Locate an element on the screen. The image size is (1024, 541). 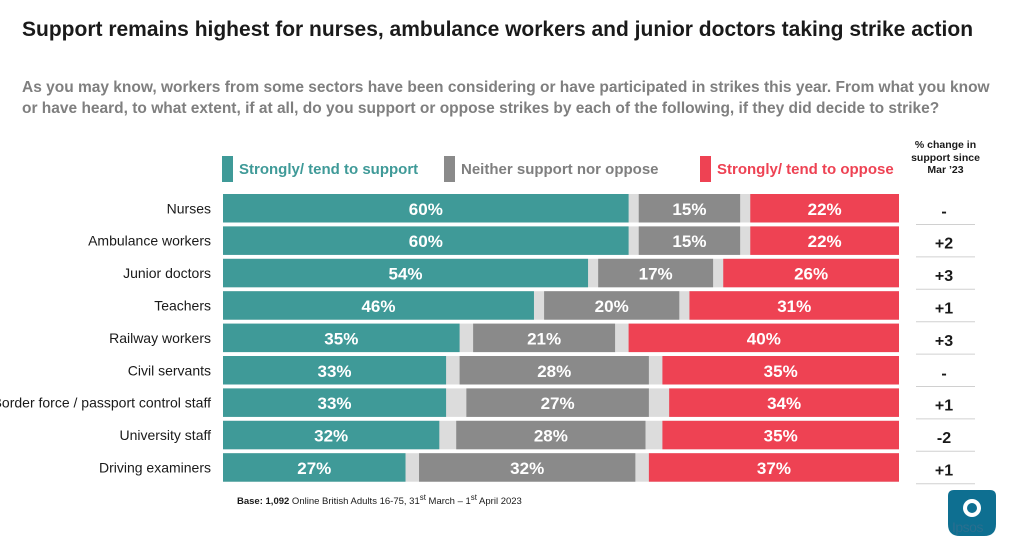
data-label-neither: 17% is located at coordinates (656, 274).